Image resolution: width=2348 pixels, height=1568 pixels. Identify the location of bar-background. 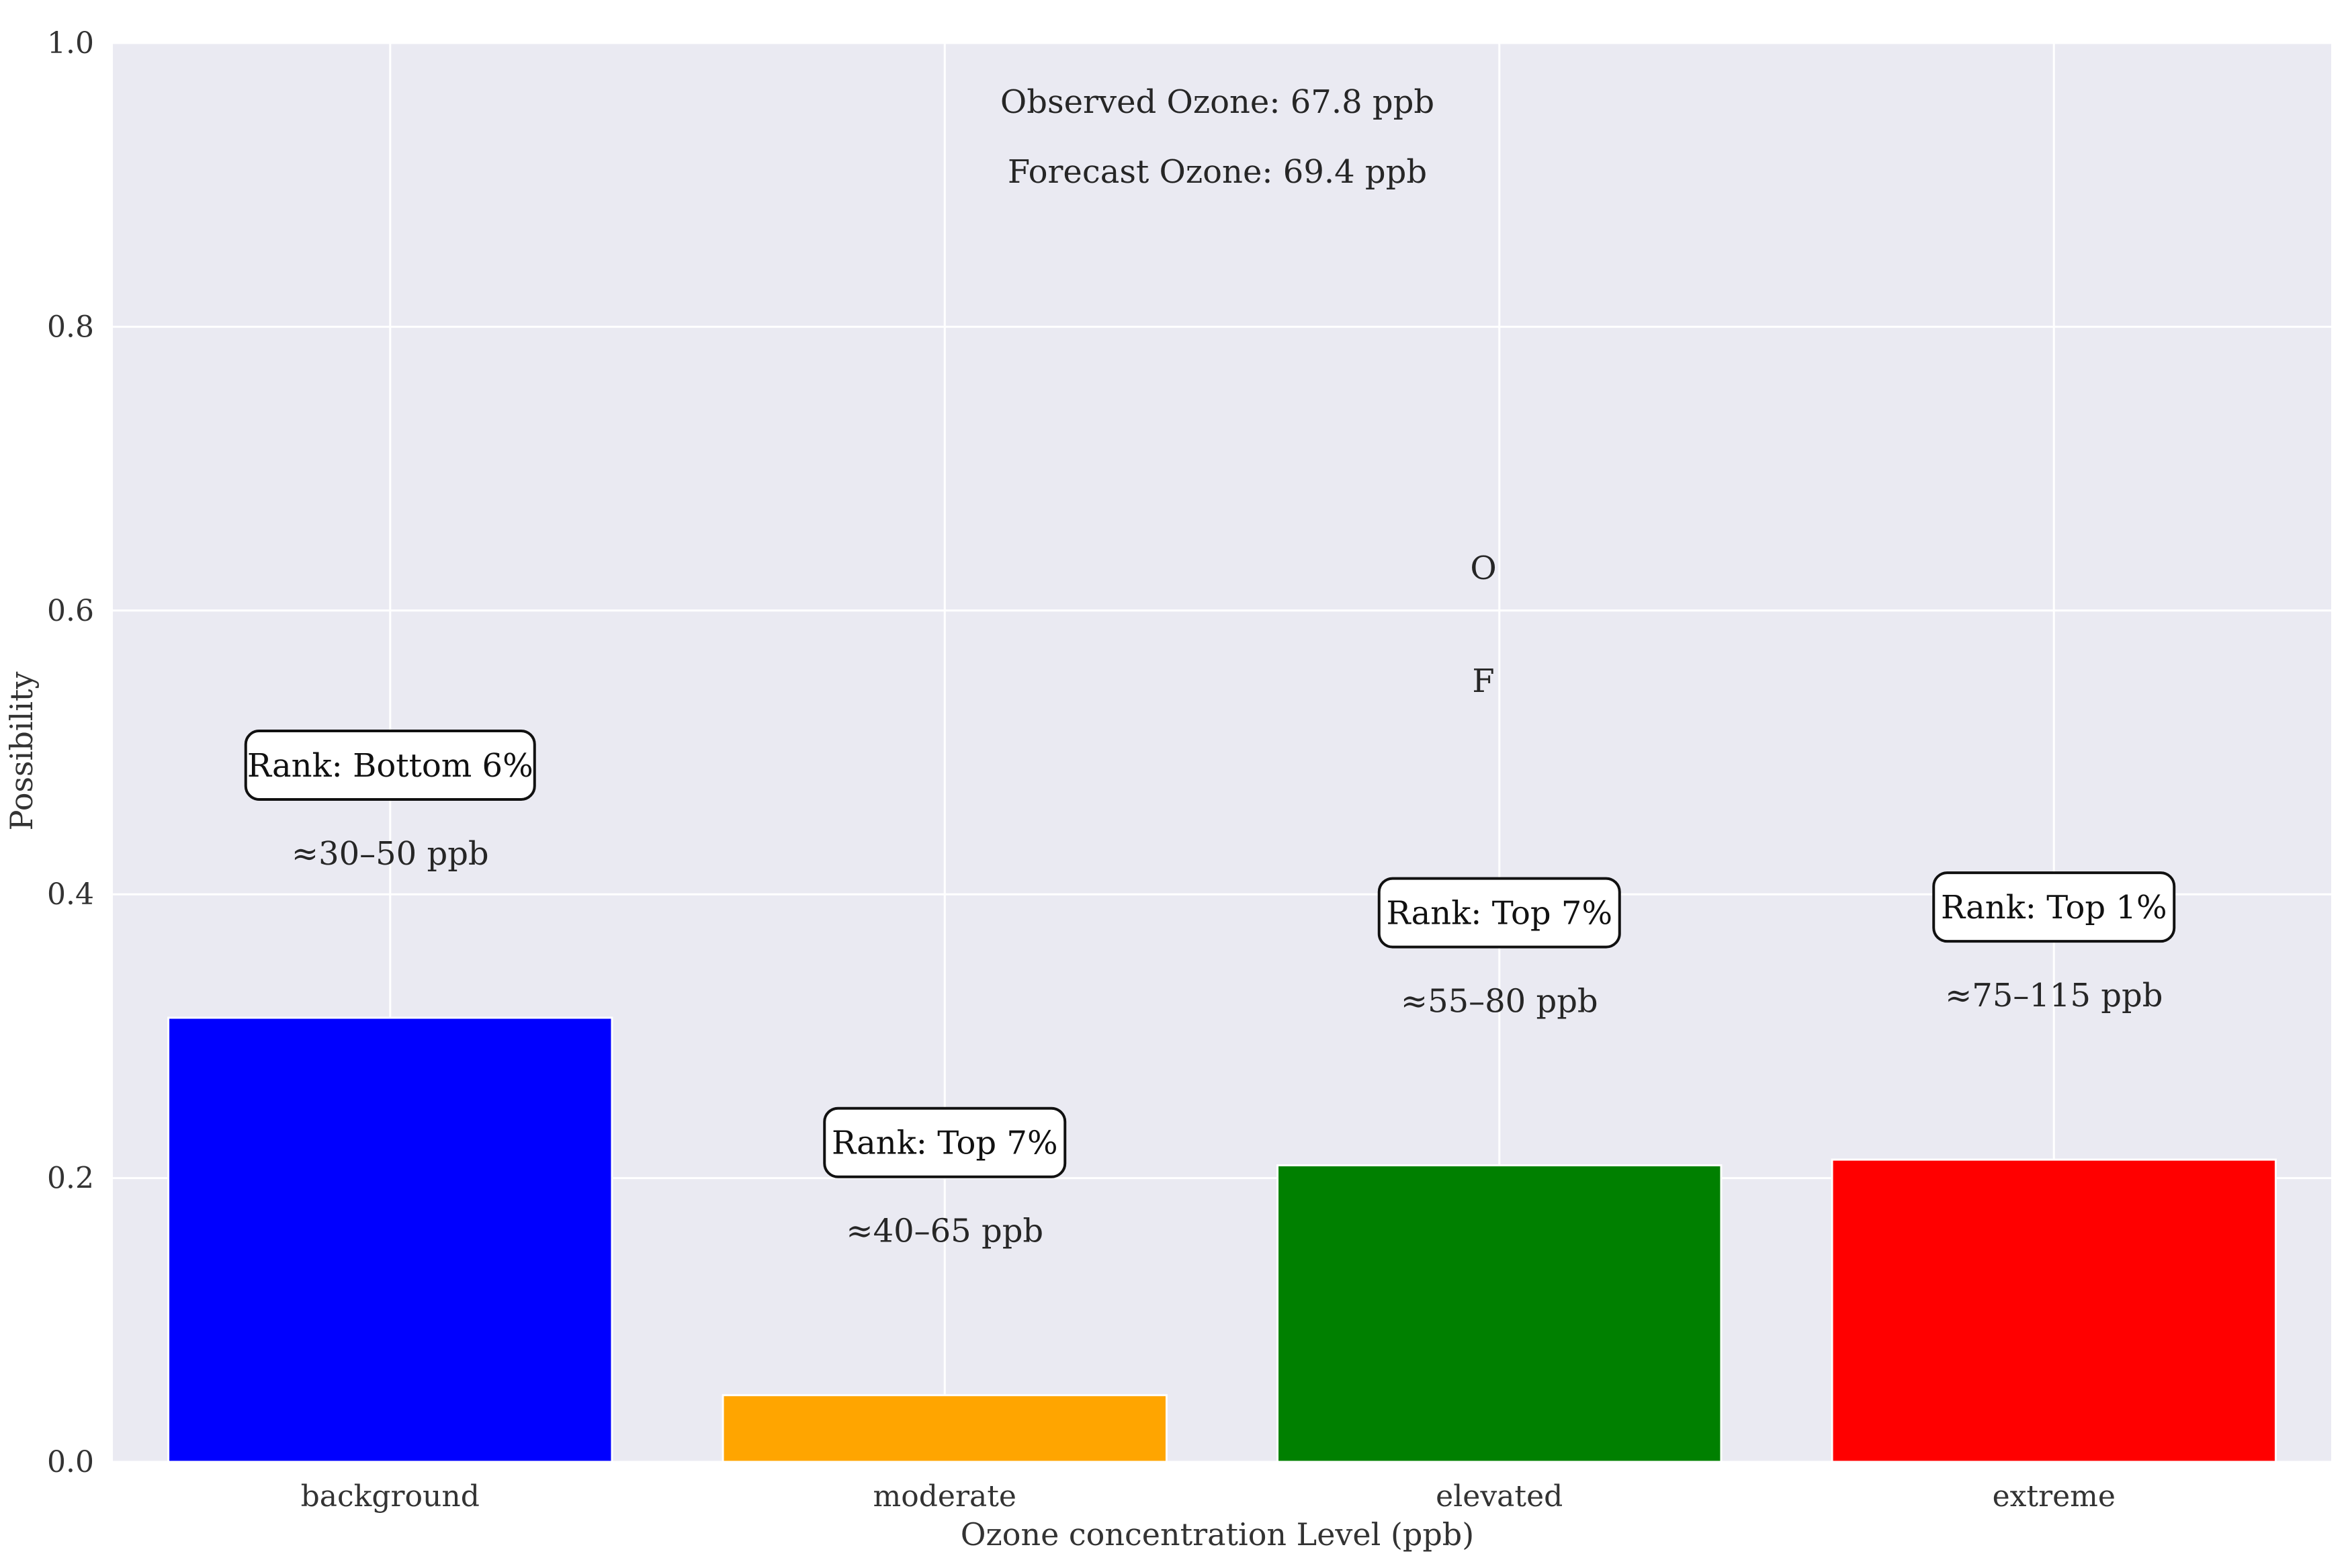
(390, 1239).